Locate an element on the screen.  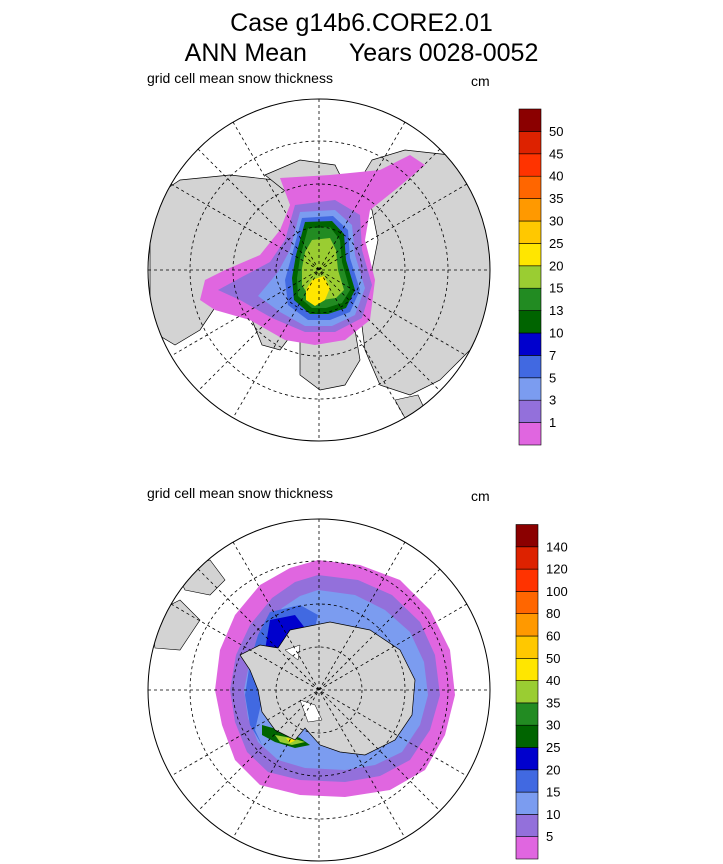
south-colorbar-tick-label: 120 is located at coordinates (557, 569).